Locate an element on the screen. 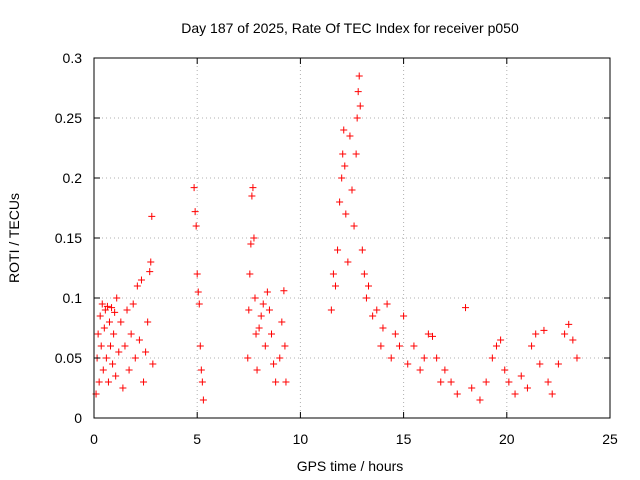  x-tick-label: 10 is located at coordinates (301, 439).